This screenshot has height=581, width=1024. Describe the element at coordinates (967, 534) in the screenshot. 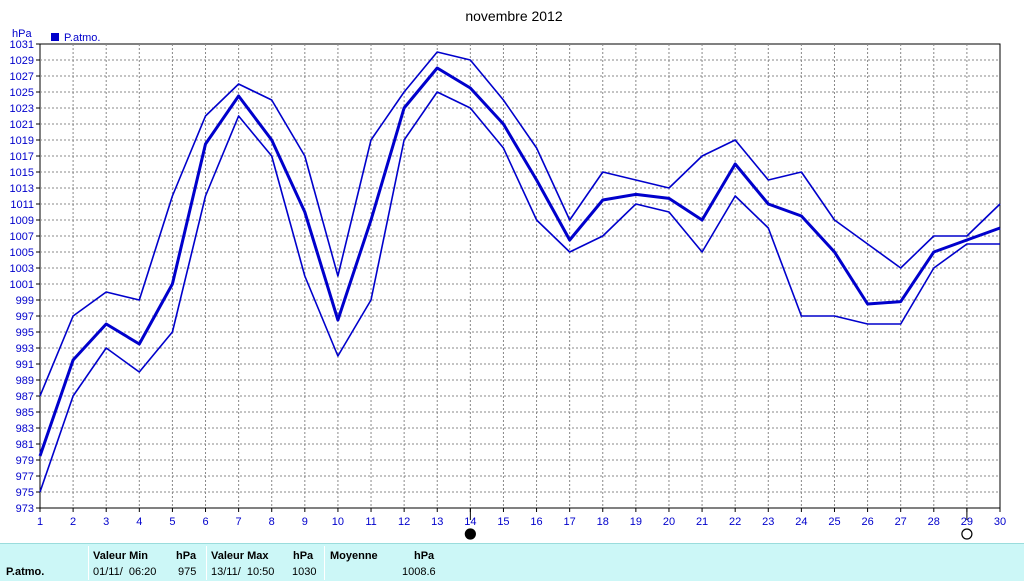

I see `full-moon-icon` at that location.